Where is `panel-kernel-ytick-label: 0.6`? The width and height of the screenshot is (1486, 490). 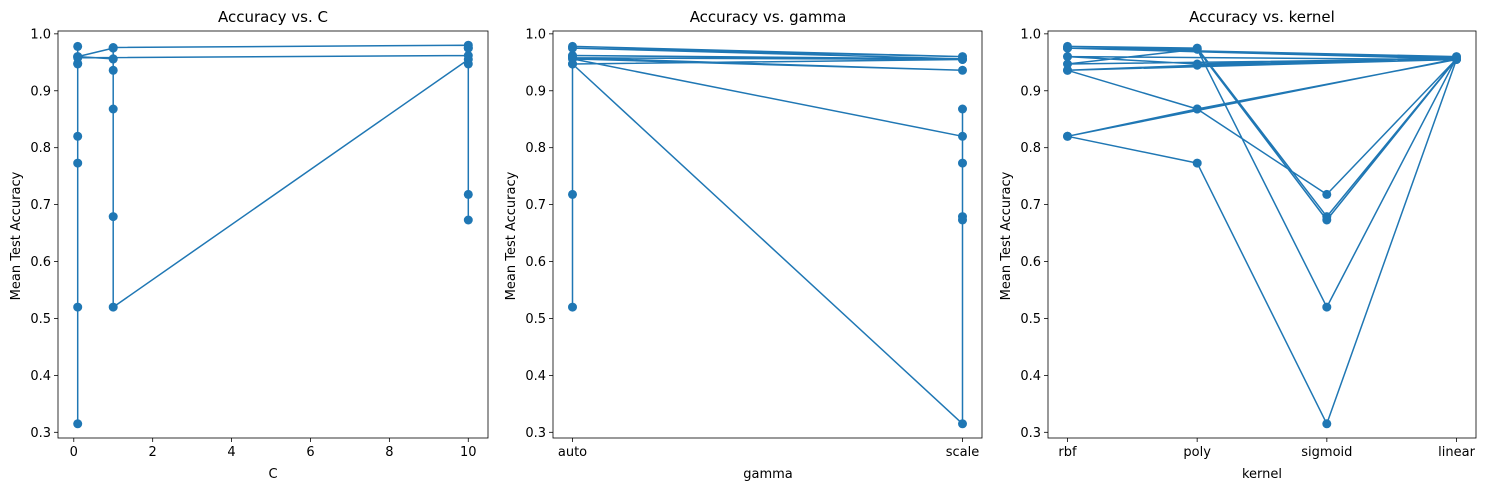 panel-kernel-ytick-label: 0.6 is located at coordinates (1030, 262).